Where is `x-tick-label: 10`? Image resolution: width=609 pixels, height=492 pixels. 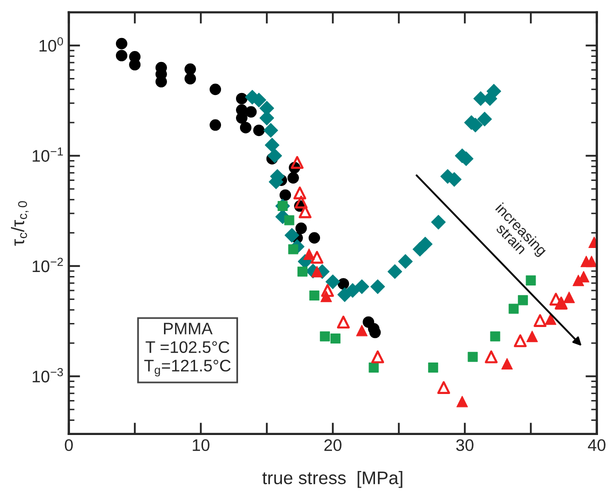 x-tick-label: 10 is located at coordinates (201, 445).